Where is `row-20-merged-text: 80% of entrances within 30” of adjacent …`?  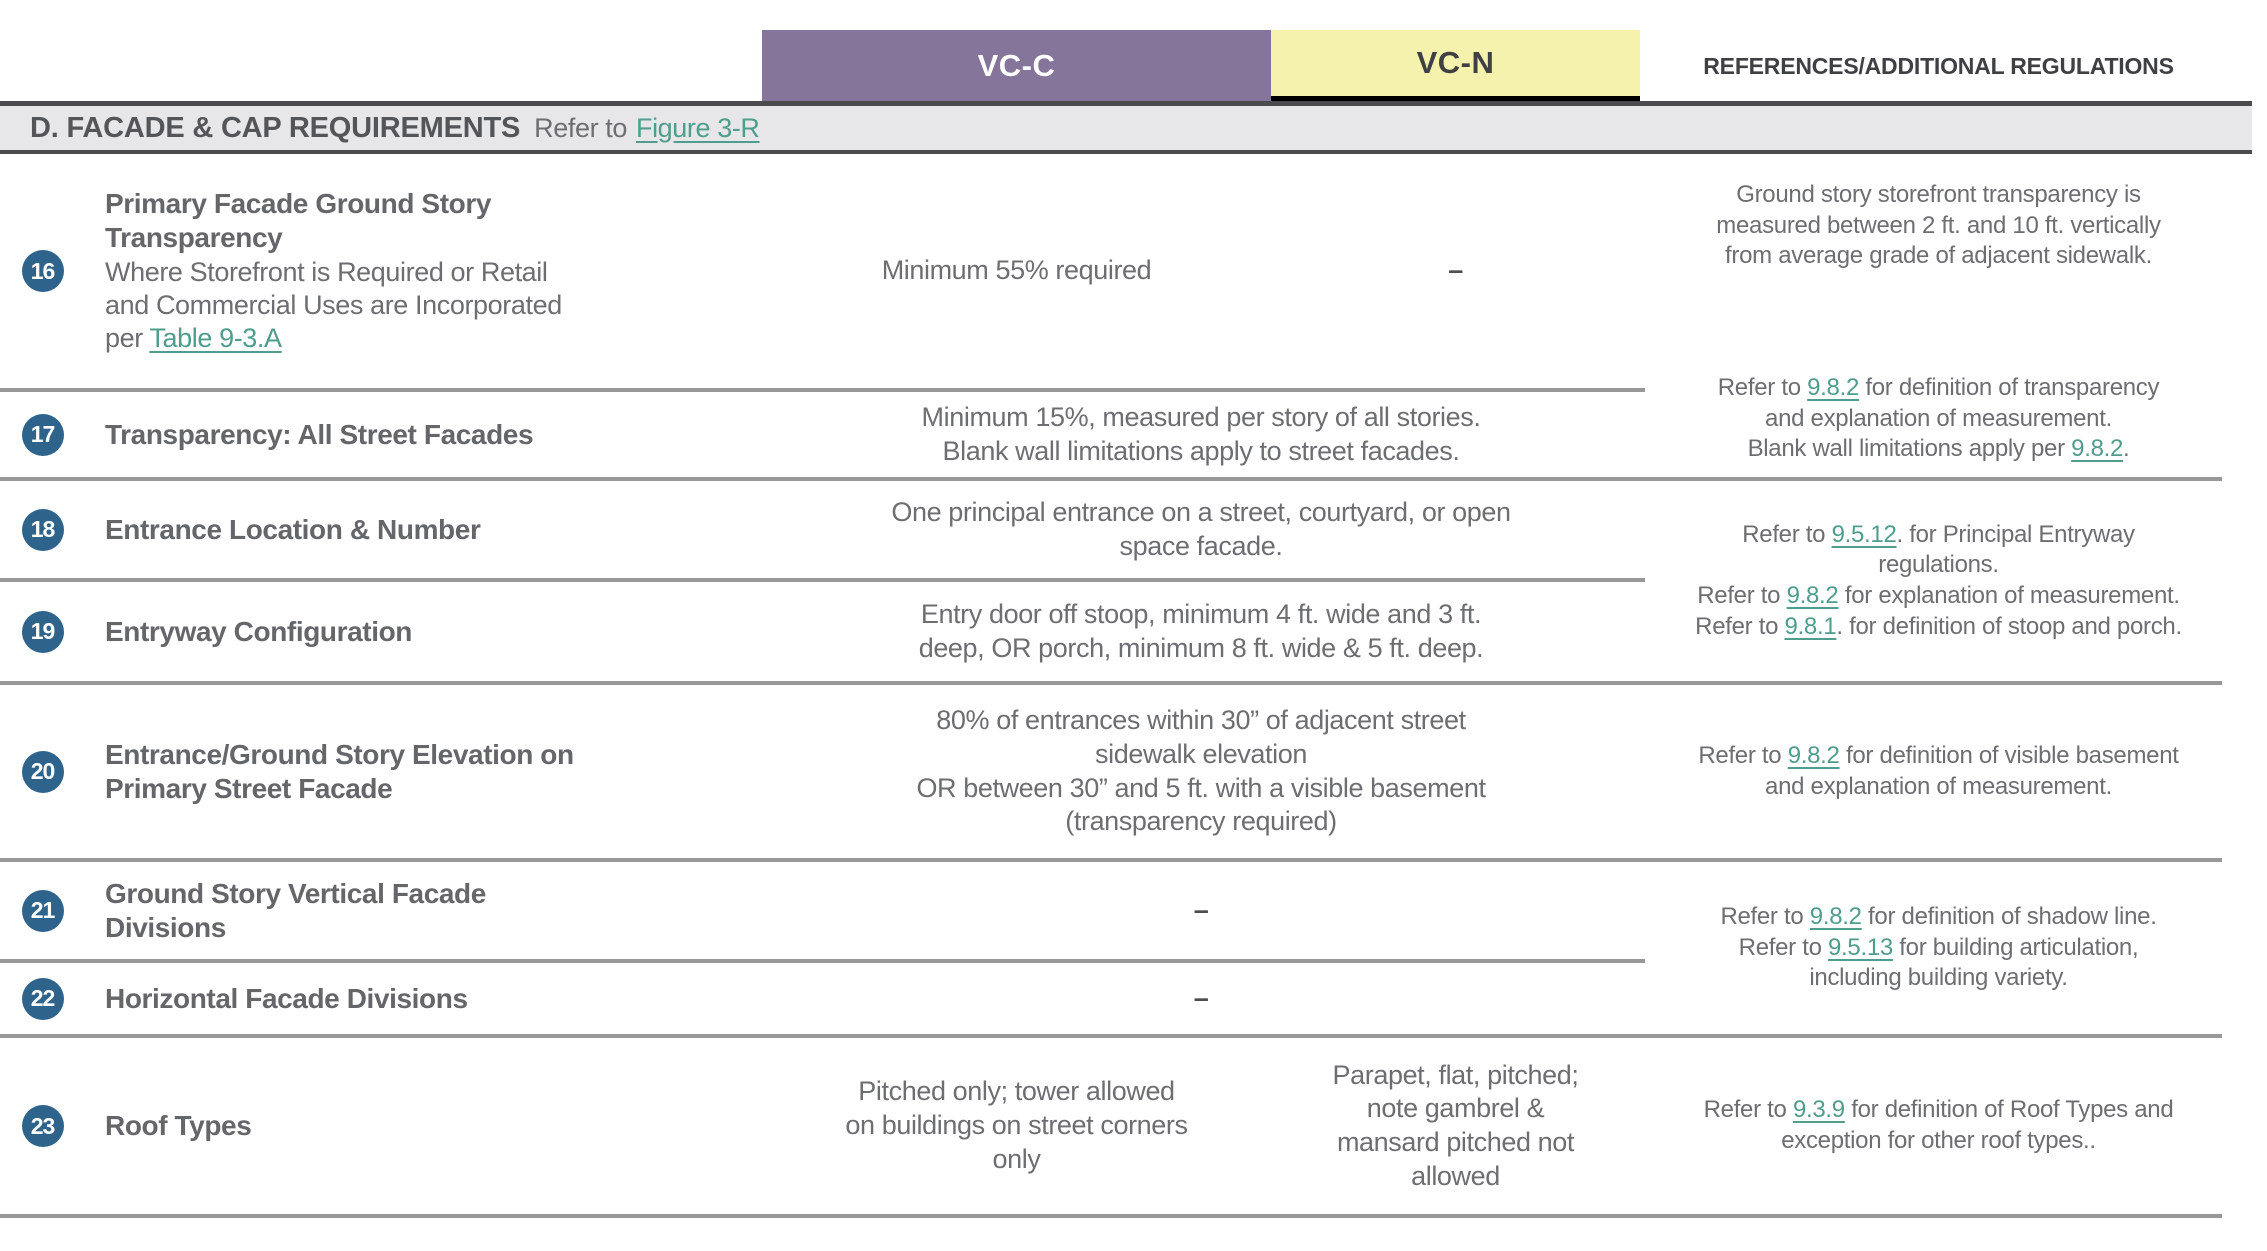
row-20-merged-text: 80% of entrances within 30” of adjacent … is located at coordinates (1201, 771).